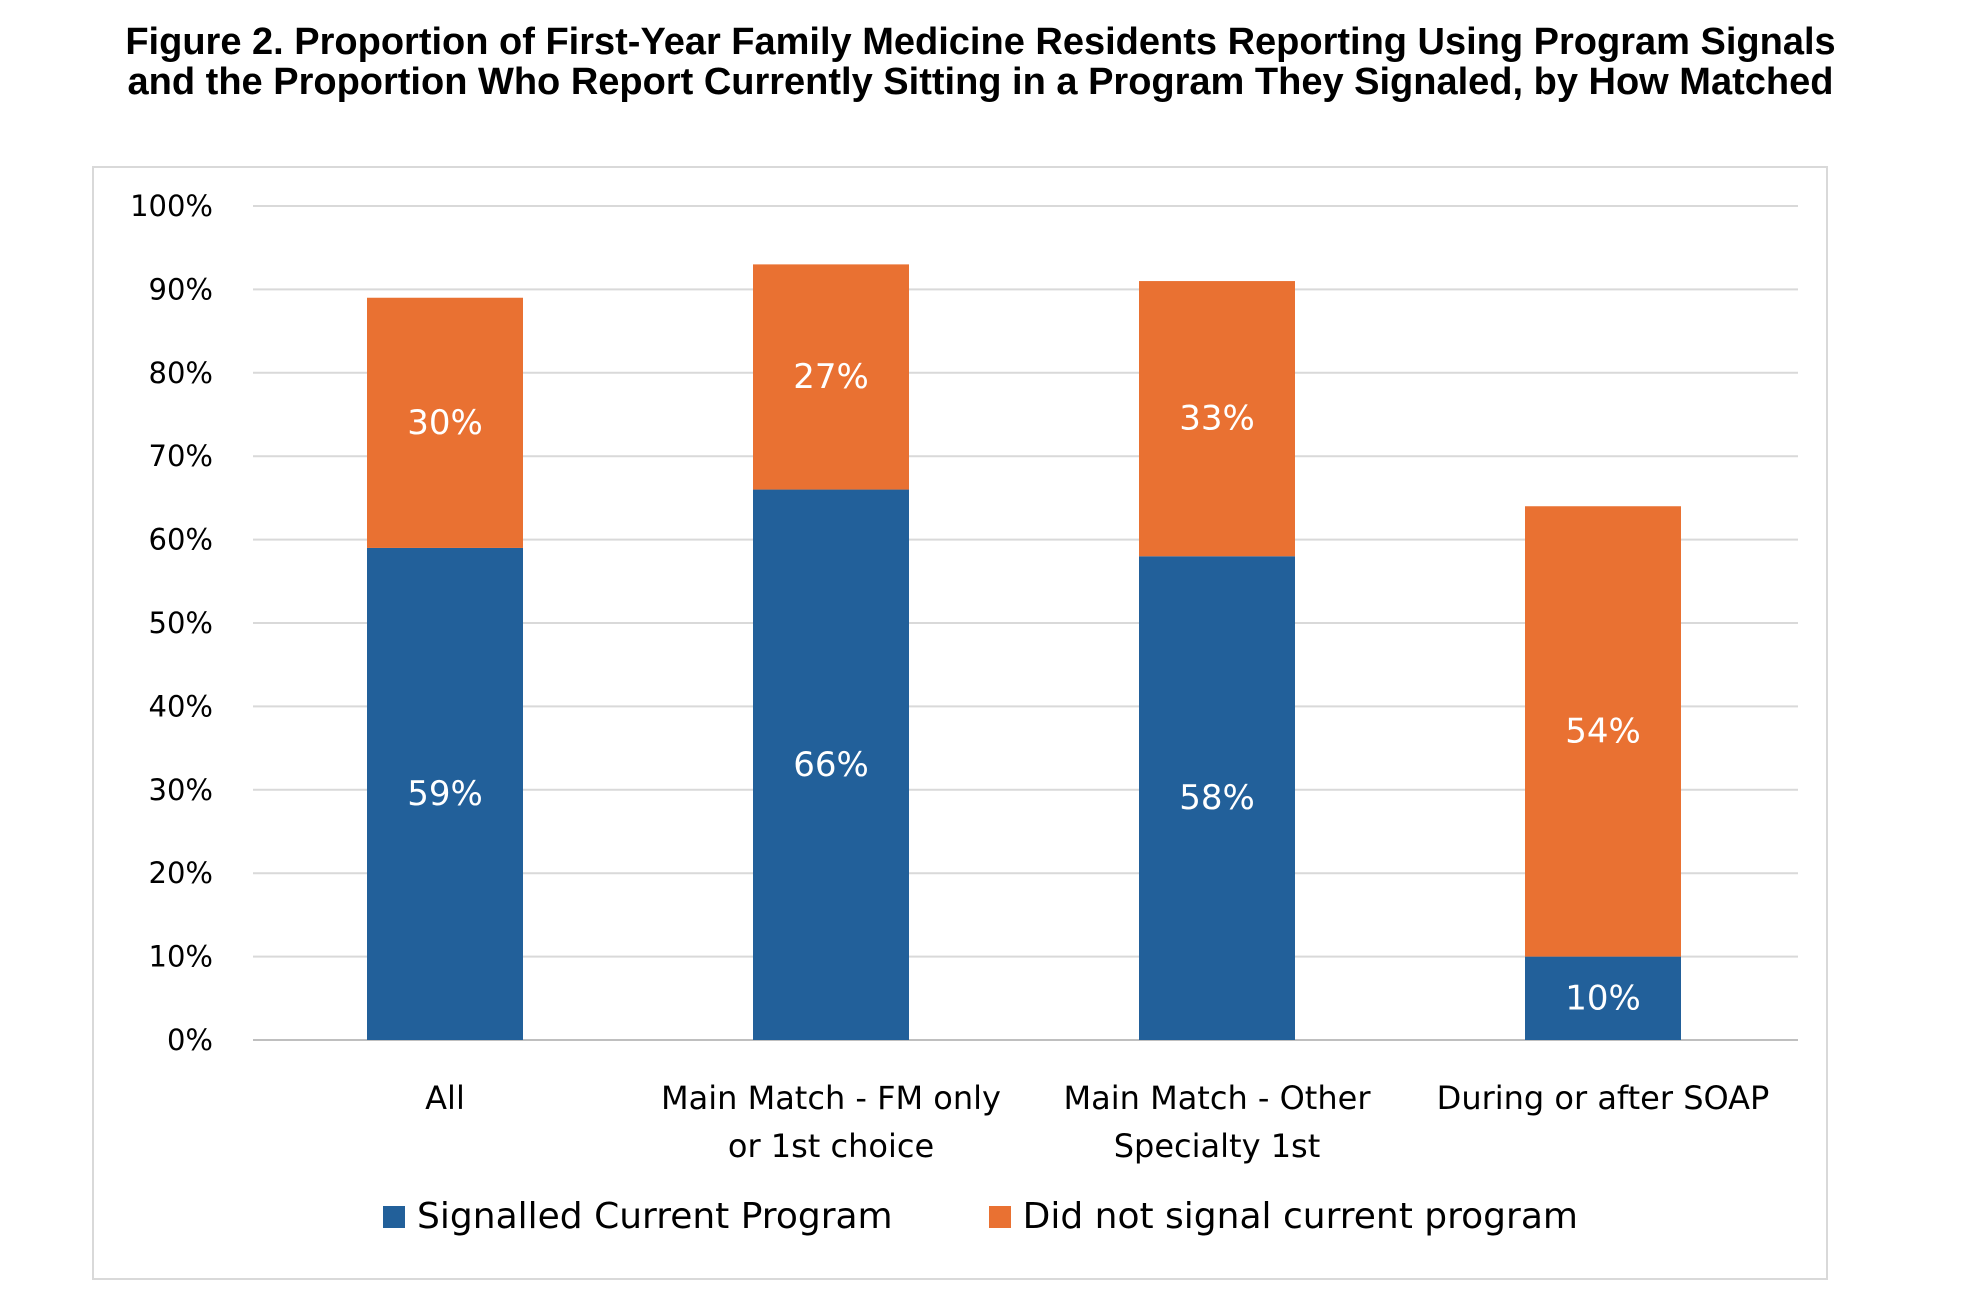  I want to click on x-category-label: Specialty 1st, so click(1217, 1146).